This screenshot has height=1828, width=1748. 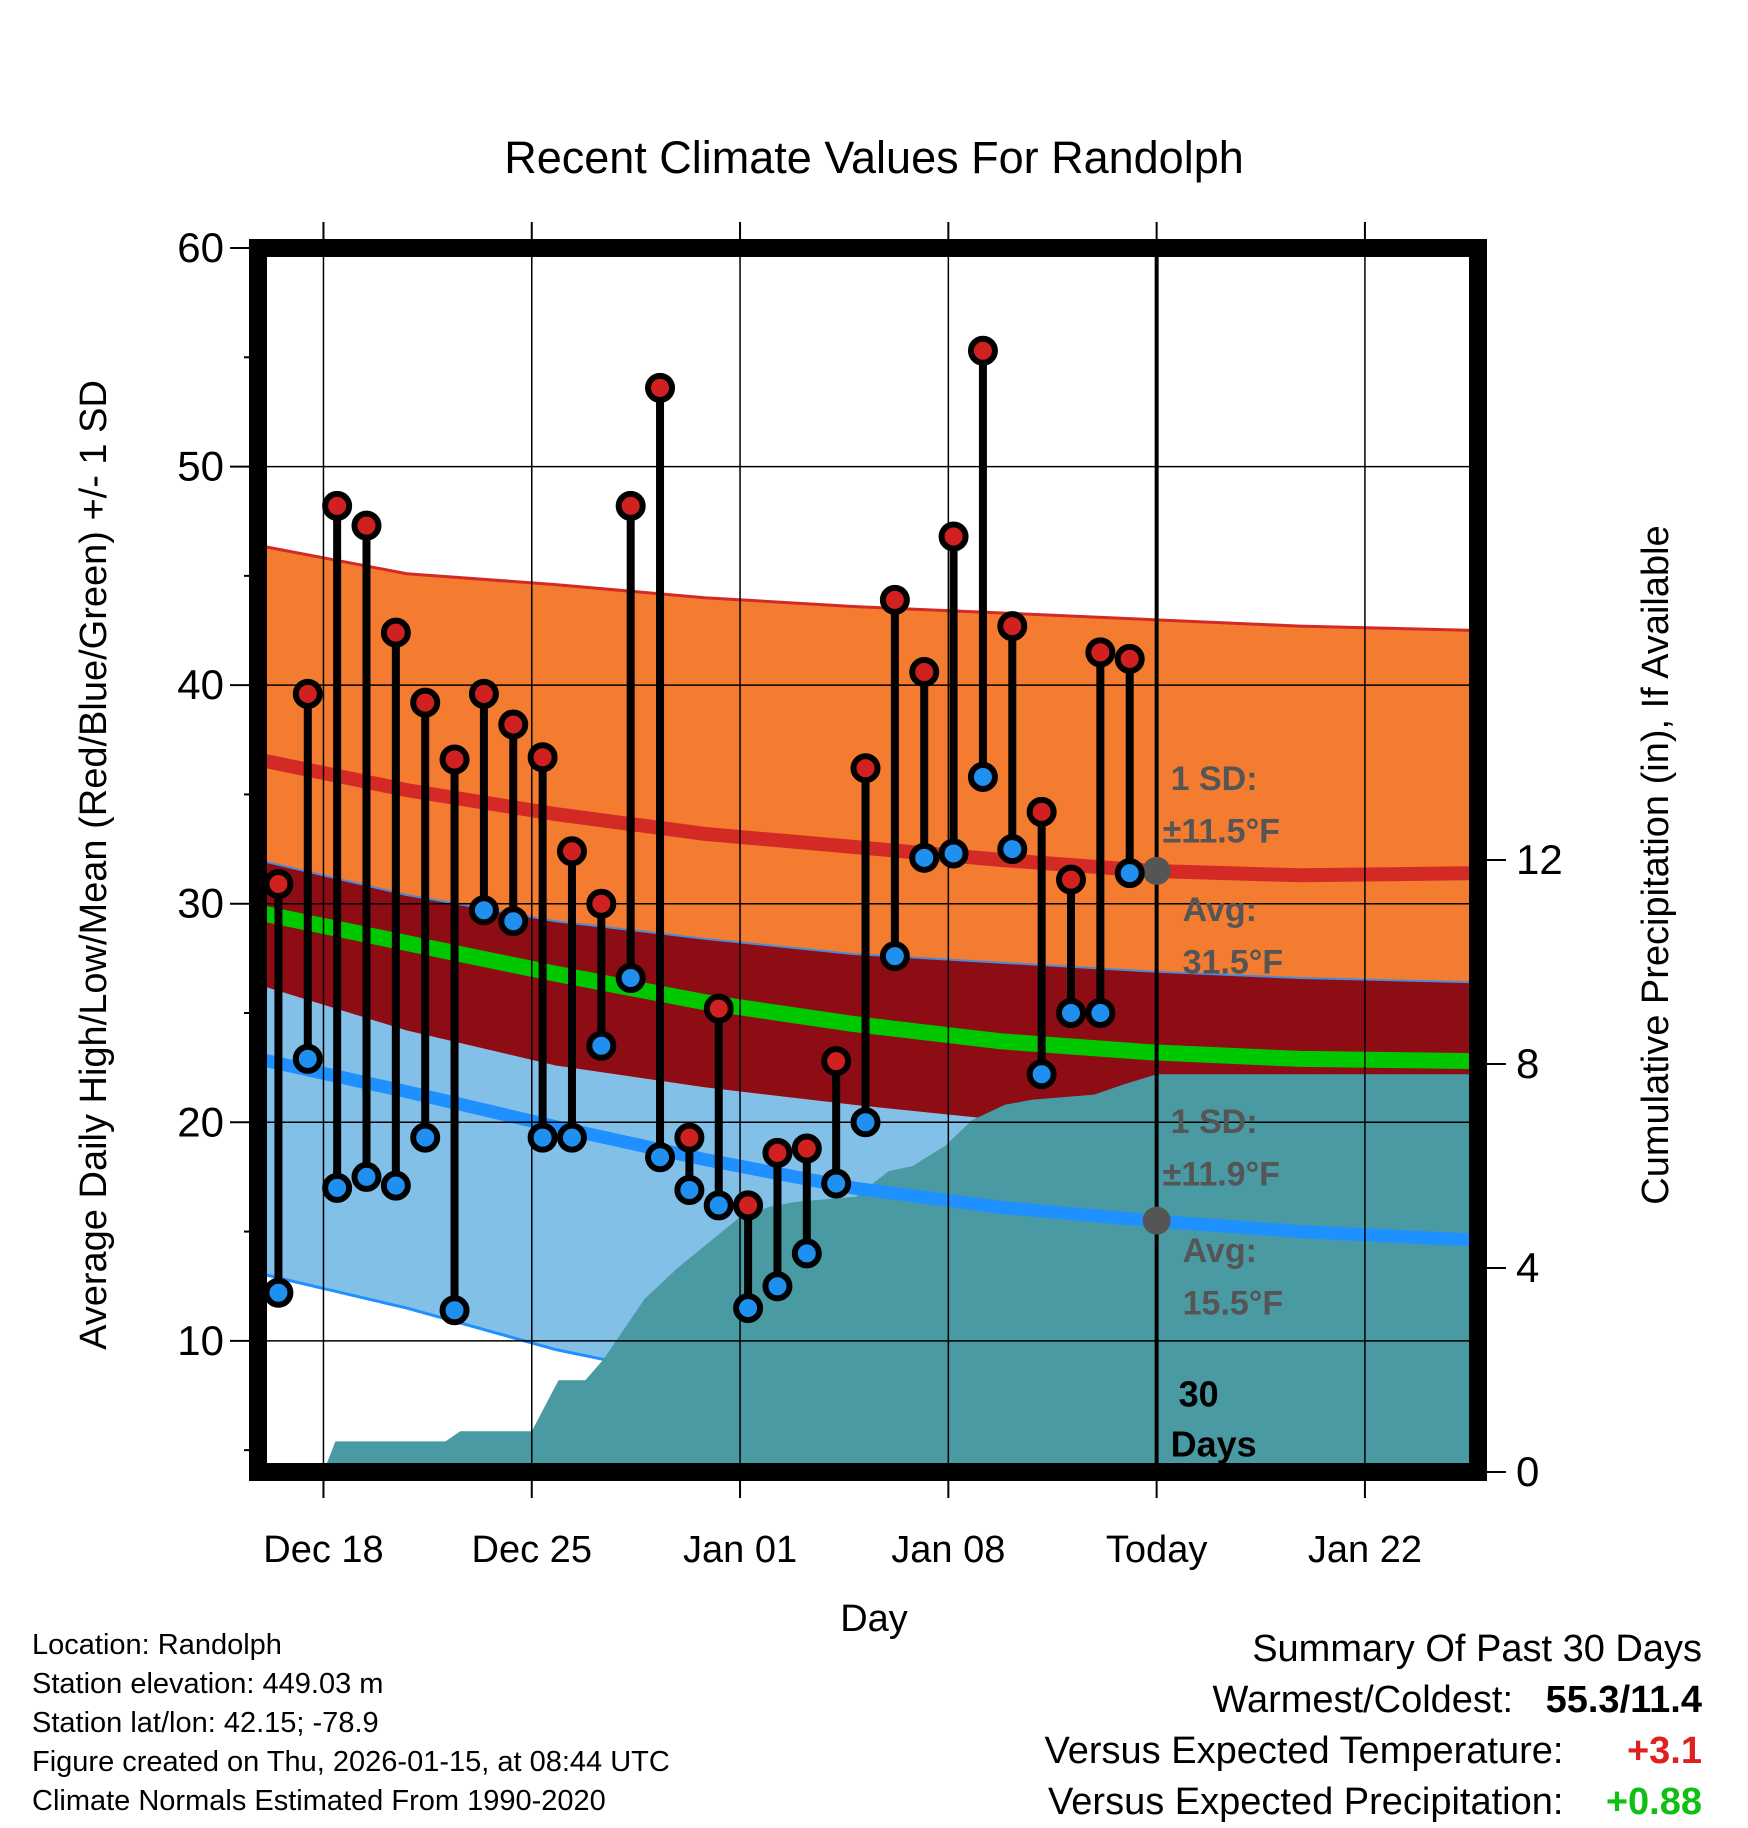 I want to click on high-avg-label: Avg:, so click(x=1220, y=910).